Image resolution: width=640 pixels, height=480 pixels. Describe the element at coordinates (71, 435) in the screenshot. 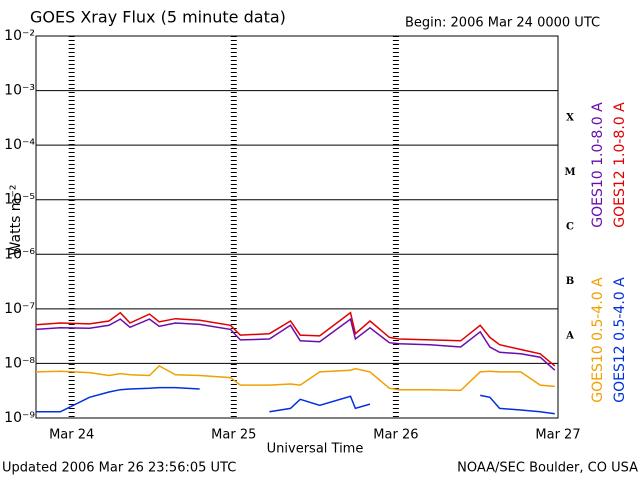

I see `x-tick-label: Mar 24` at that location.